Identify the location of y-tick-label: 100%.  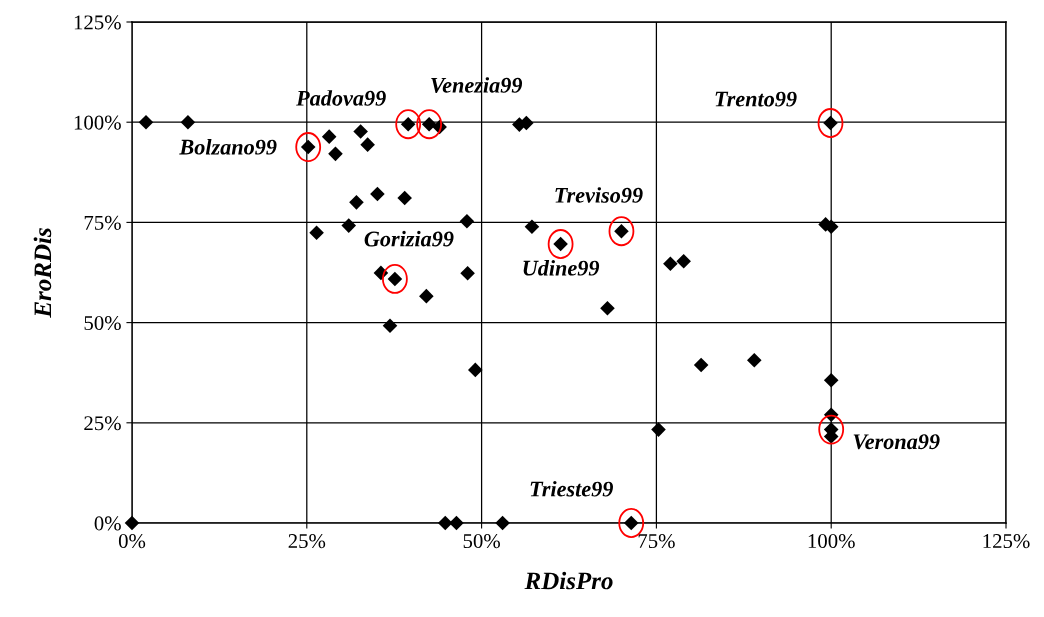
(97, 122).